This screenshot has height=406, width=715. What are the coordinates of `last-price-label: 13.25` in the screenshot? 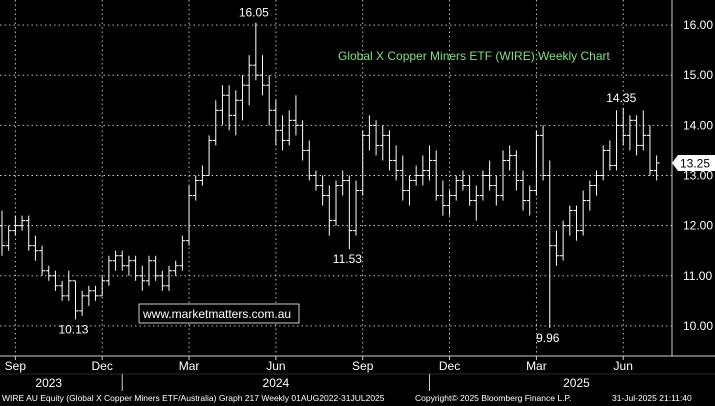 It's located at (695, 163).